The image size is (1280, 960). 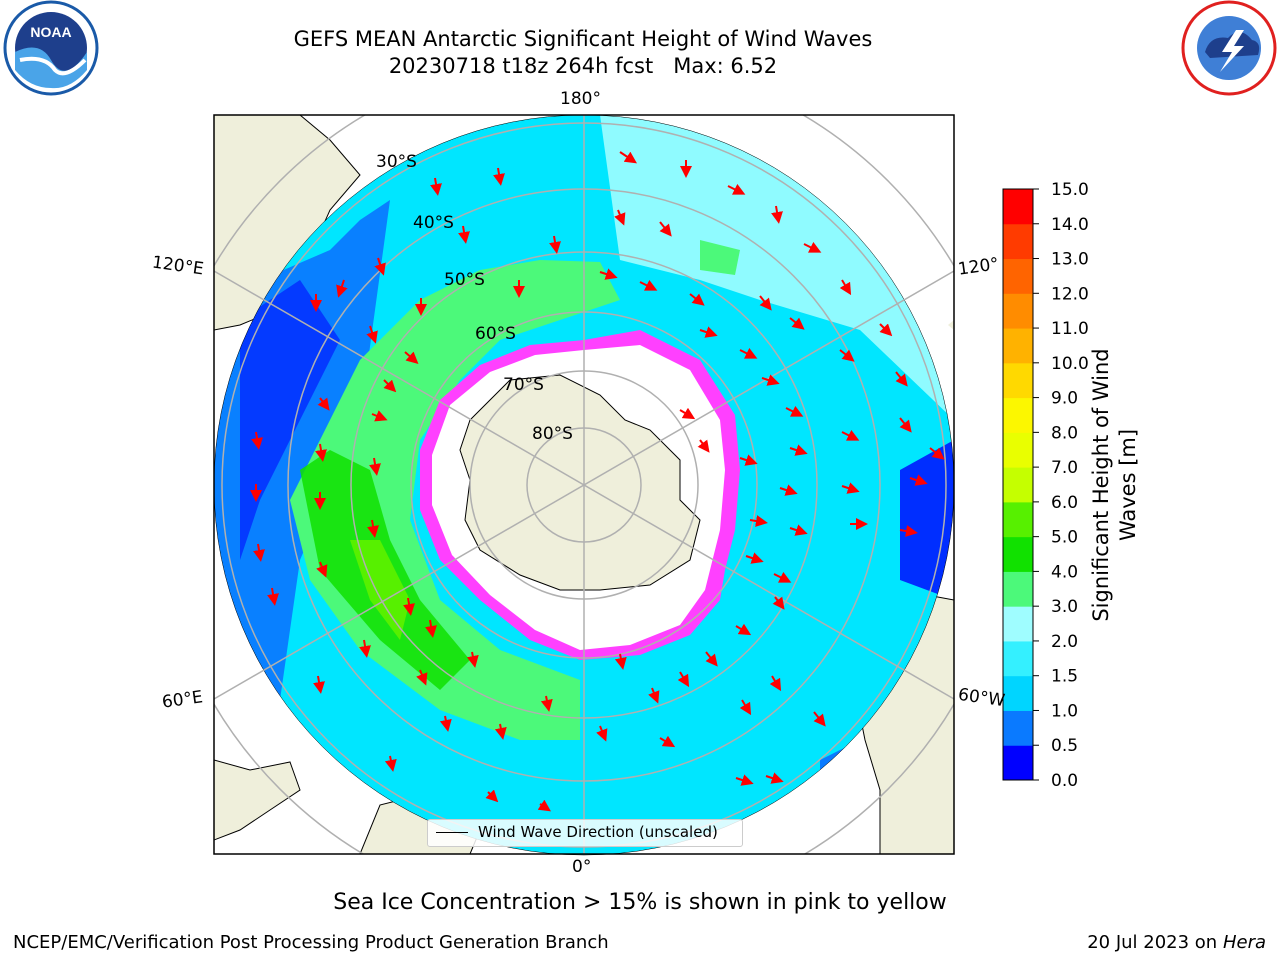 I want to click on colorbar-tick-label: 6.0, so click(x=1064, y=503).